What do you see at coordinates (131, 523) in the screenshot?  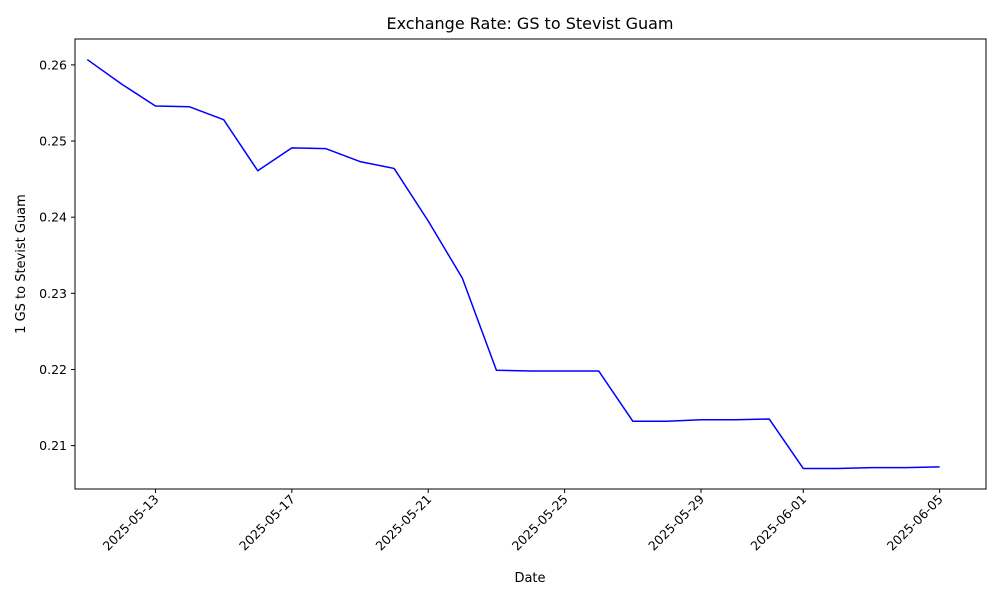 I see `x-tick-label: 2025-05-13` at bounding box center [131, 523].